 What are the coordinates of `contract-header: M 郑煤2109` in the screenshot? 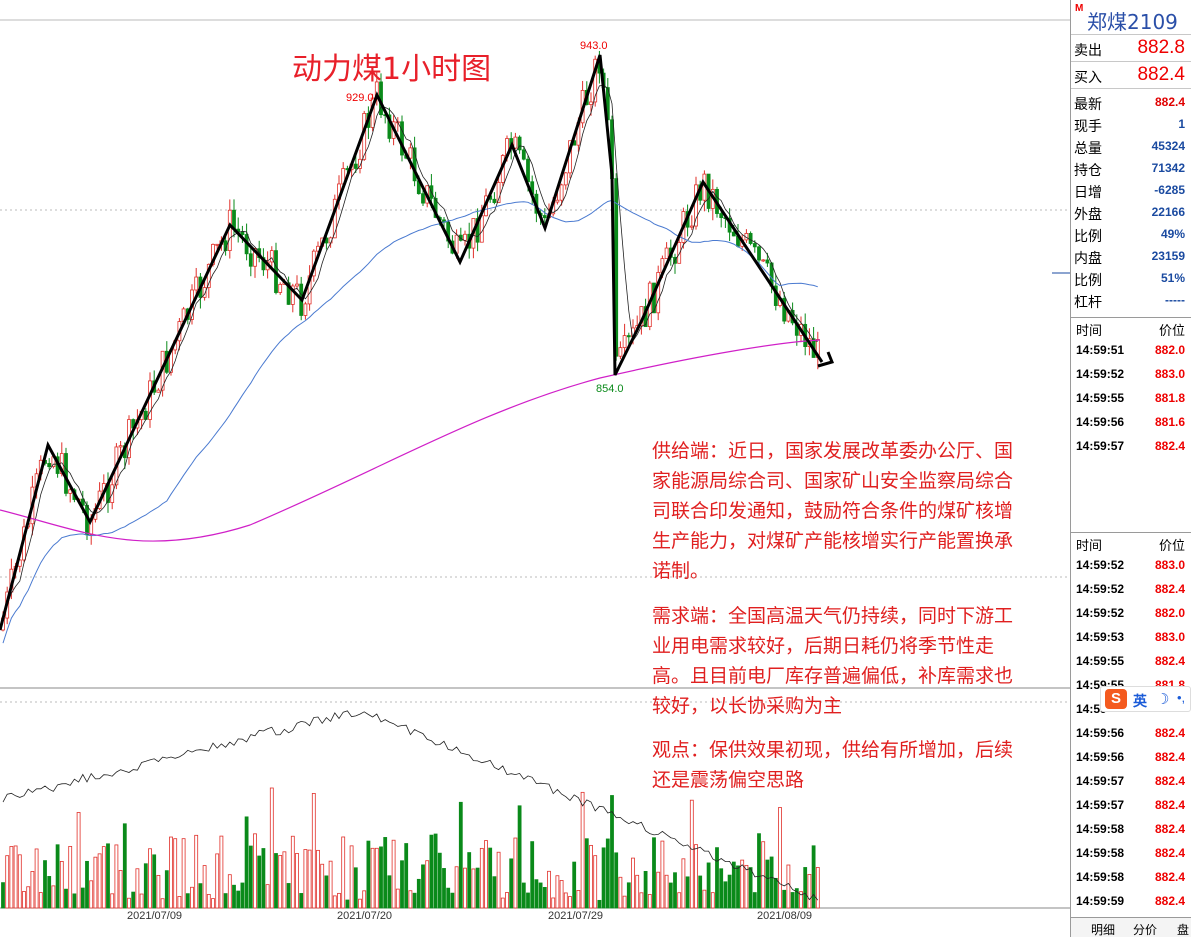 It's located at (1131, 17).